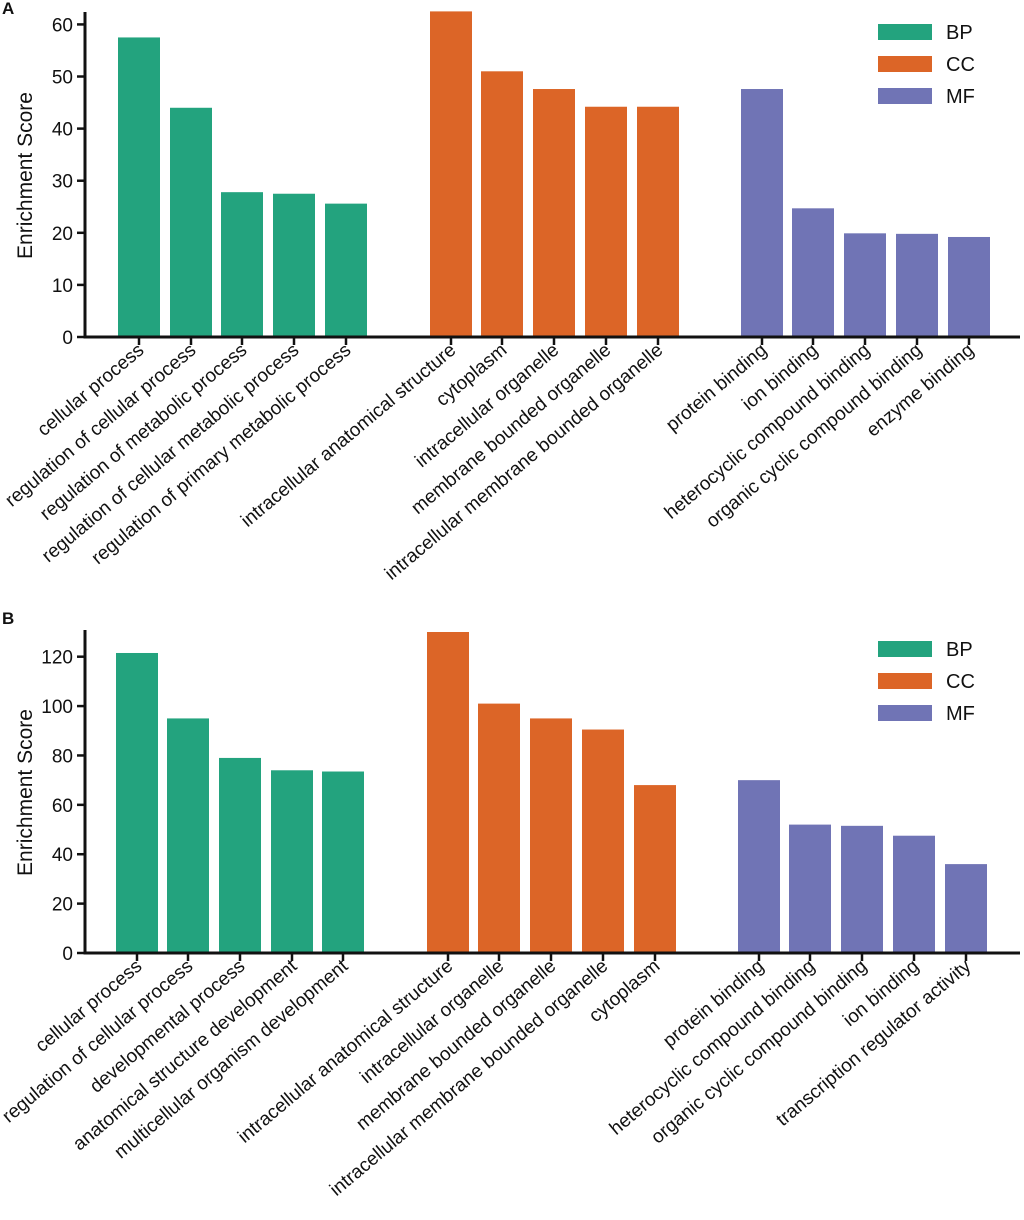 This screenshot has height=1220, width=1024. What do you see at coordinates (57, 658) in the screenshot?
I see `y-tick-label: 120` at bounding box center [57, 658].